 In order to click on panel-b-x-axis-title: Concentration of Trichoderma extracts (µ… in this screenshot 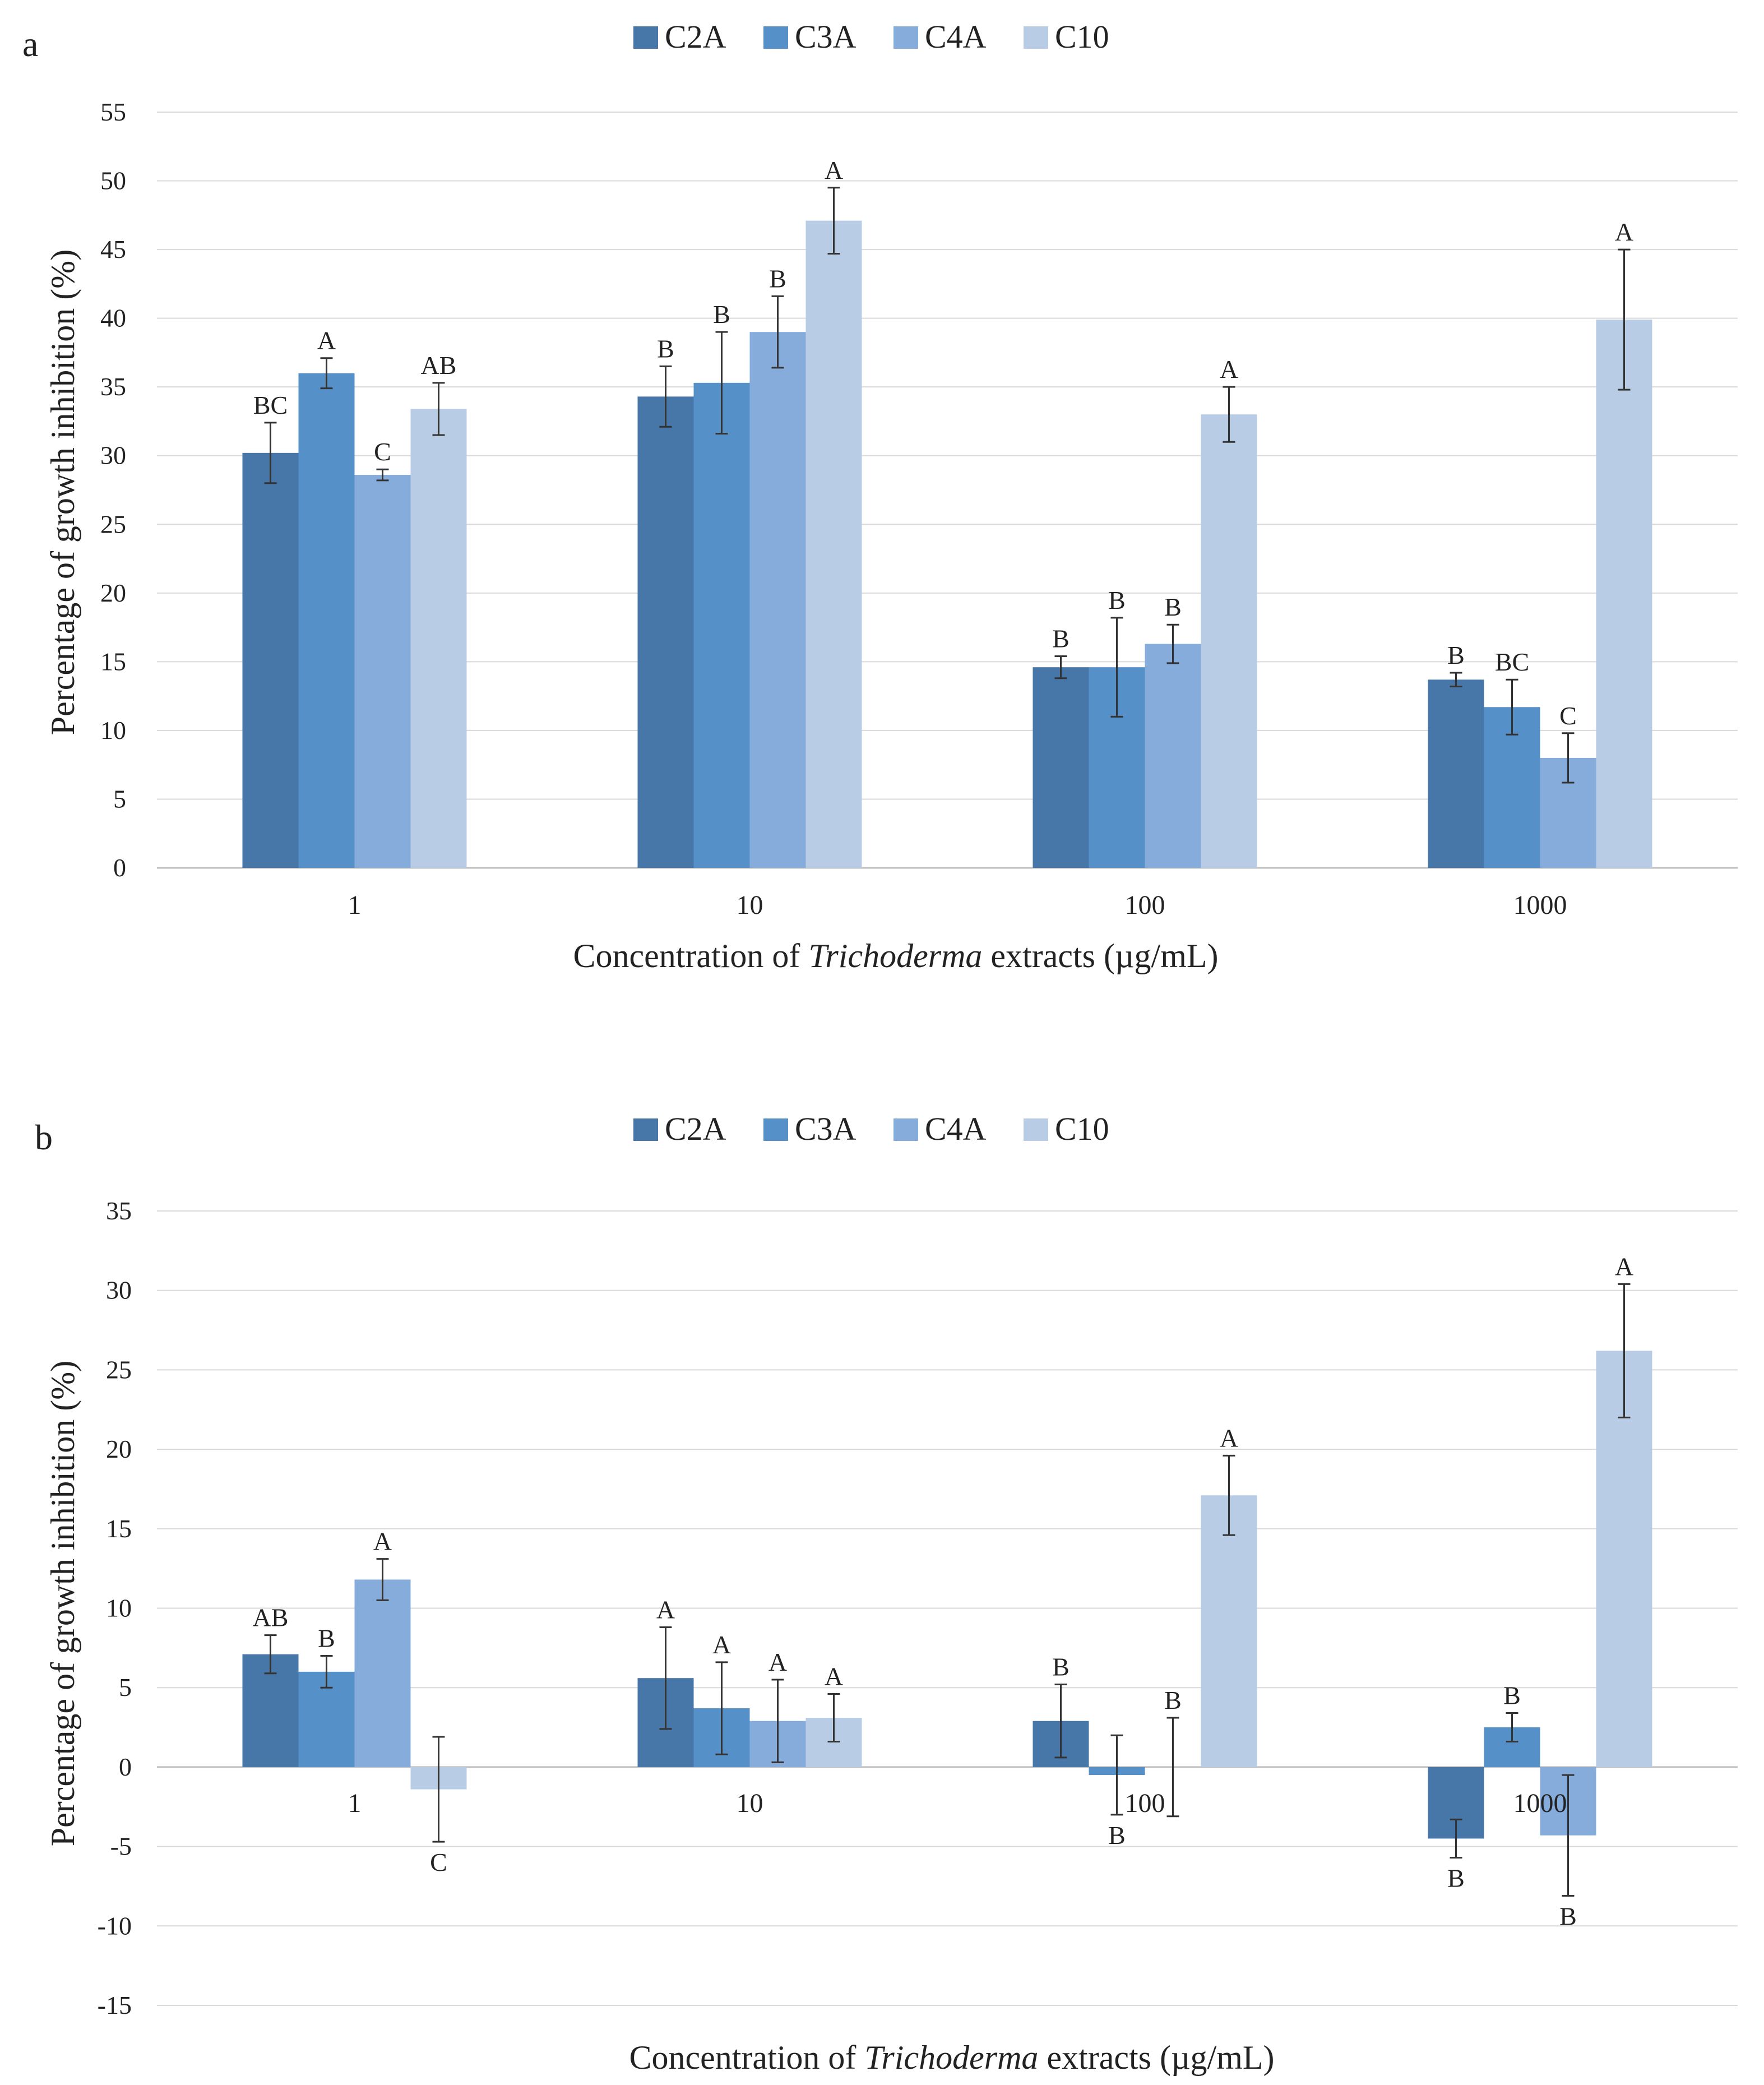, I will do `click(952, 2057)`.